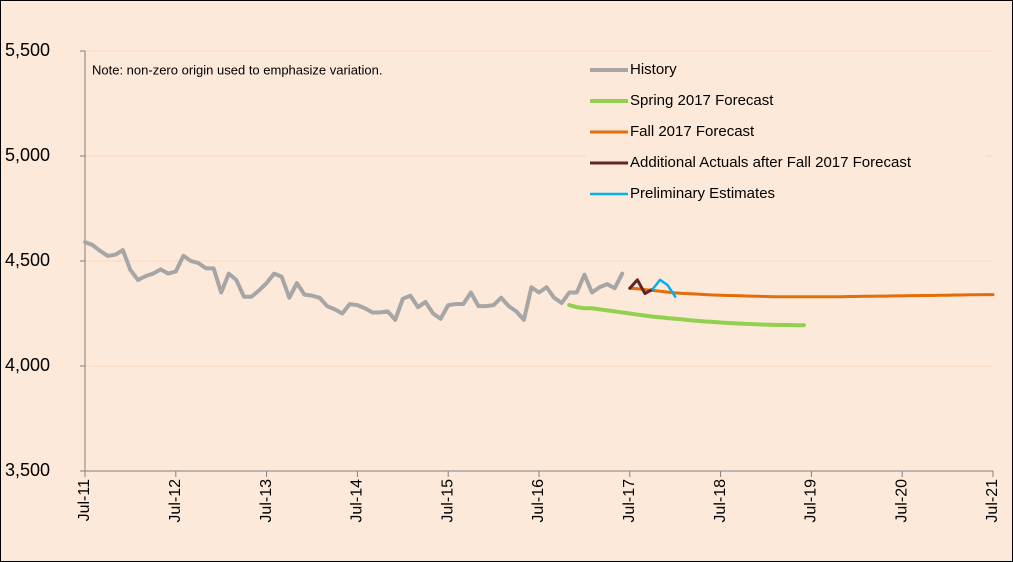  What do you see at coordinates (27, 260) in the screenshot?
I see `y-tick-label: 4,500` at bounding box center [27, 260].